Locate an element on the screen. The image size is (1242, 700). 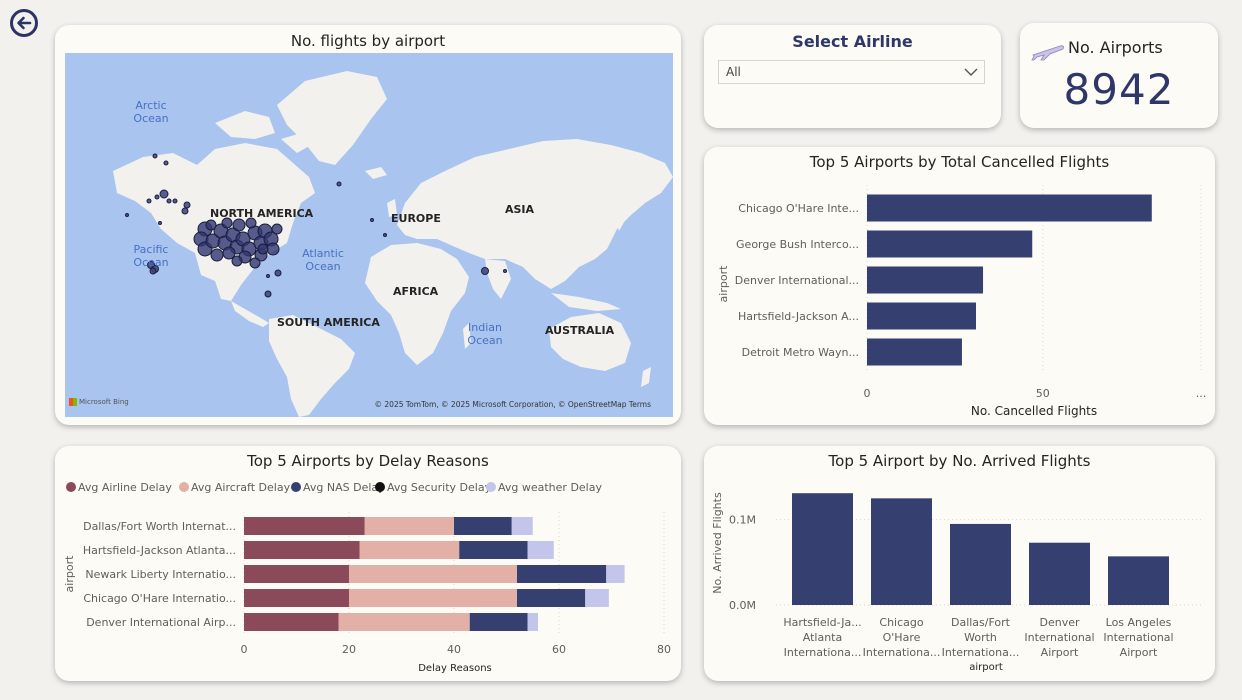
delay-x-tick: 80 is located at coordinates (664, 649).